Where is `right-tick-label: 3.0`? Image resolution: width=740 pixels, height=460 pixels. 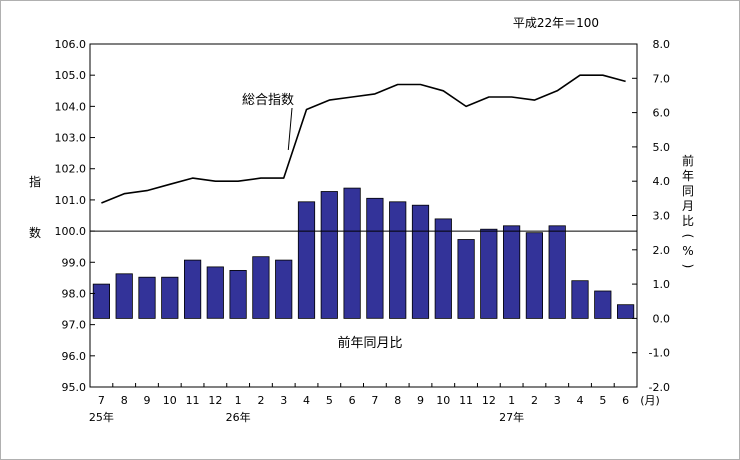 right-tick-label: 3.0 is located at coordinates (662, 216).